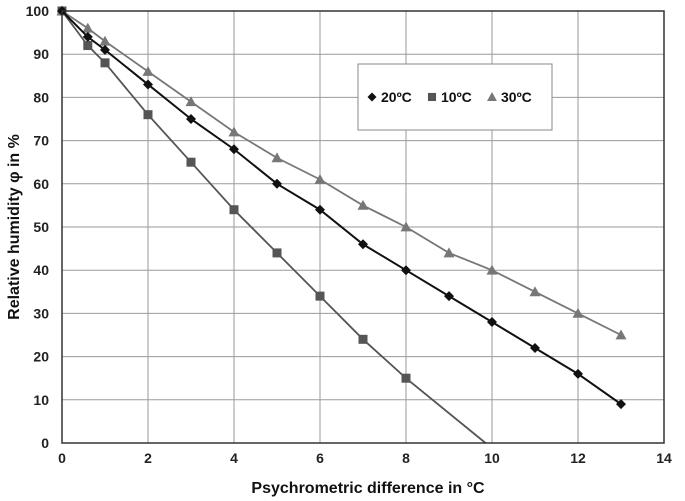 The image size is (685, 501). I want to click on legend: 20ºC 10ºC 30ºC, so click(455, 97).